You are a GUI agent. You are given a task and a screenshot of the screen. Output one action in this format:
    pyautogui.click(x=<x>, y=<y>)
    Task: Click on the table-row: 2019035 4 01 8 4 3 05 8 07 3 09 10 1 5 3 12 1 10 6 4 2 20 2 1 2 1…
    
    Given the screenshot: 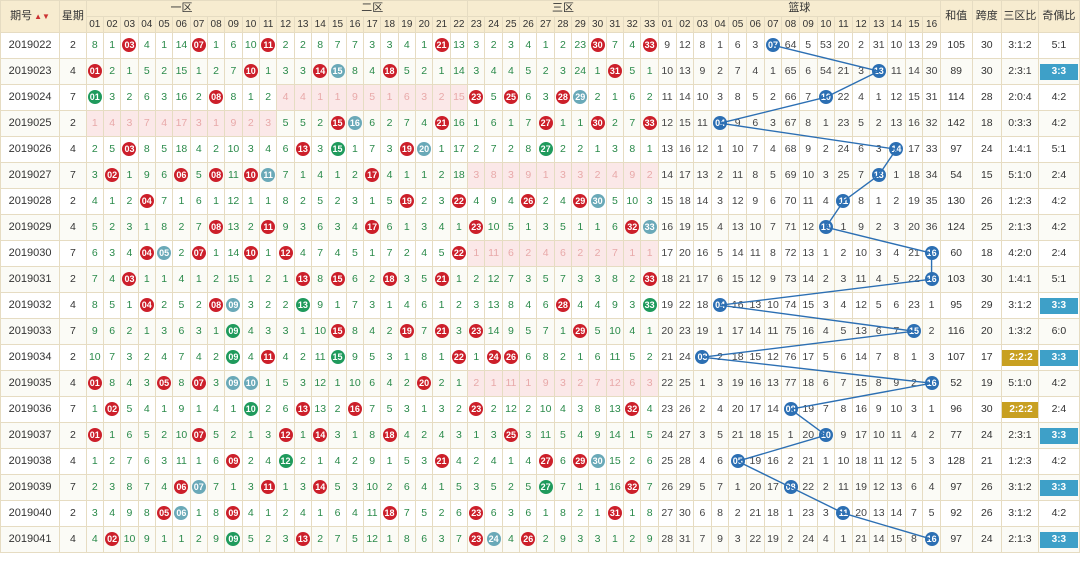 What is the action you would take?
    pyautogui.click(x=540, y=383)
    